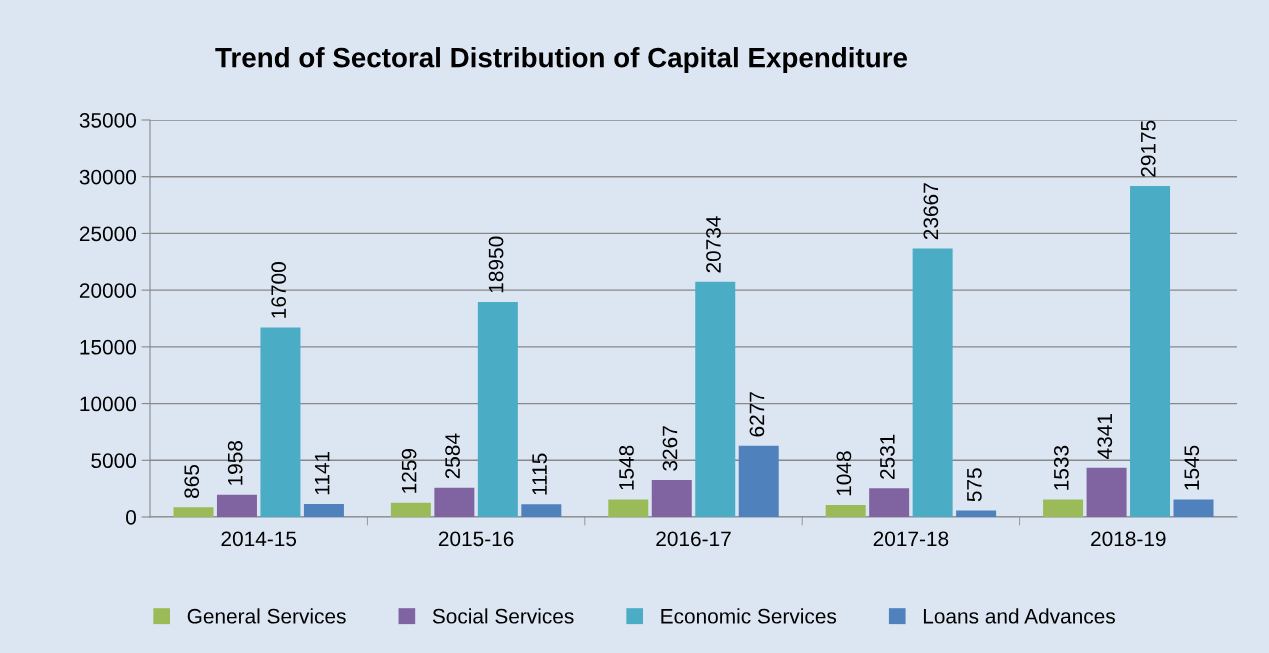  I want to click on x-tick-label: 2017-18, so click(911, 539).